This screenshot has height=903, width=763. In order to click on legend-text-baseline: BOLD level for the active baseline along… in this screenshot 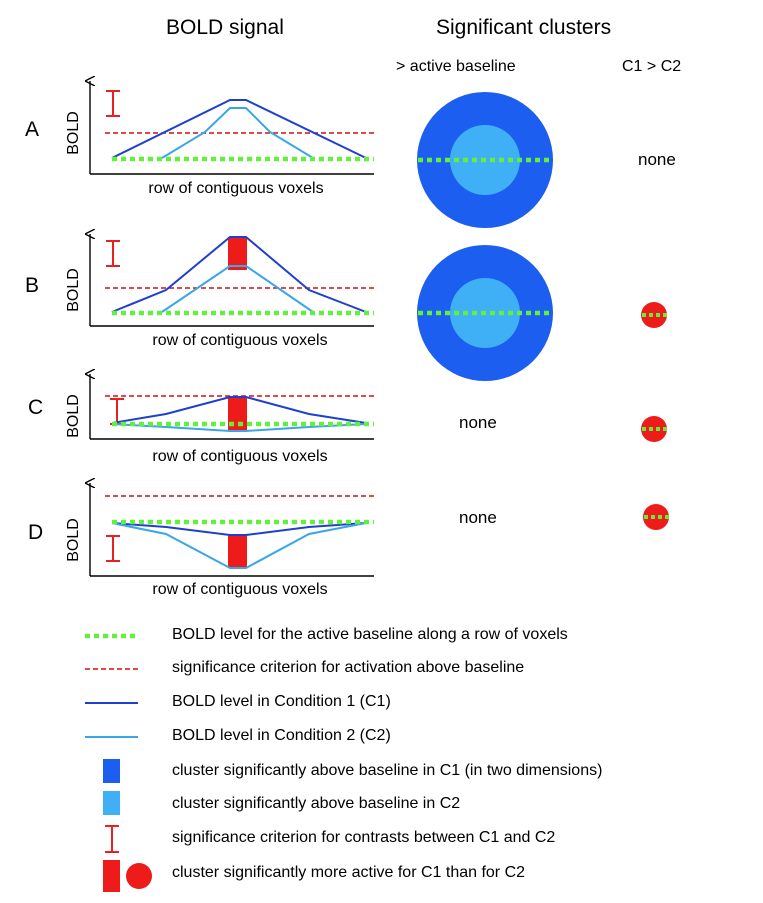, I will do `click(370, 634)`.